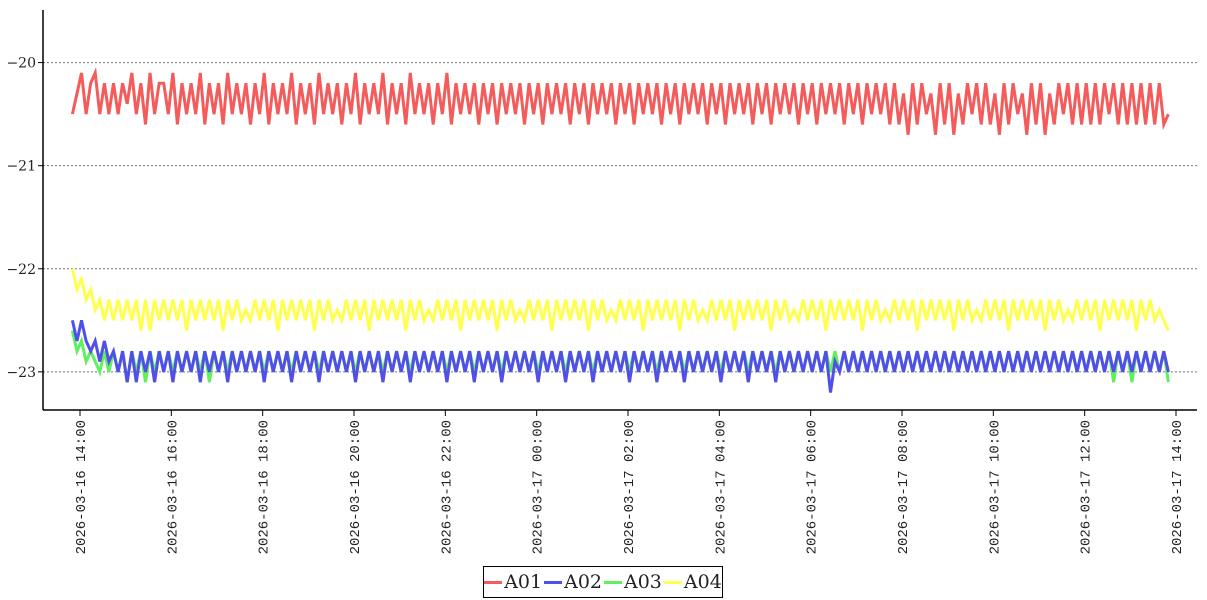  I want to click on legend-item-a03: A03, so click(633, 582).